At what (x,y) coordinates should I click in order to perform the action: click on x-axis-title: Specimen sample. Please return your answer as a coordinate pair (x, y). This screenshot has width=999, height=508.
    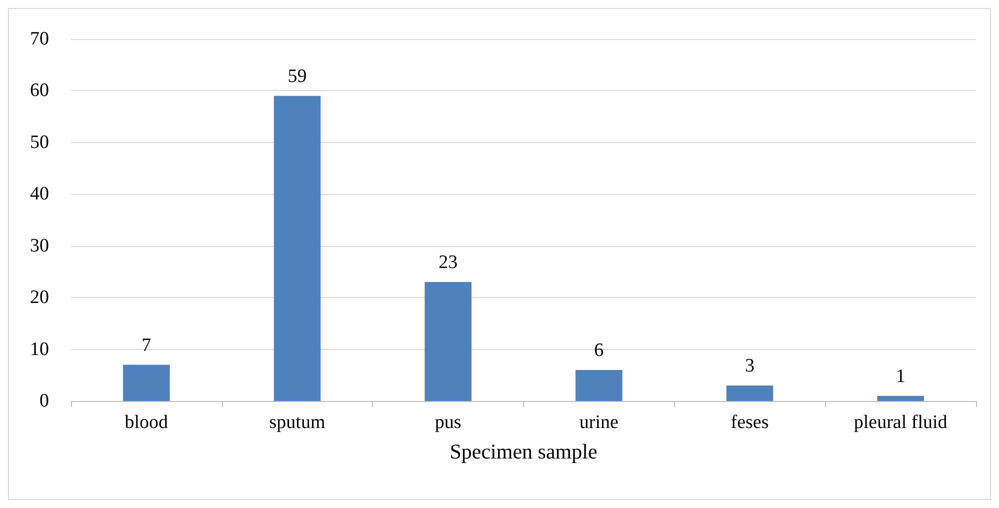
    Looking at the image, I should click on (524, 452).